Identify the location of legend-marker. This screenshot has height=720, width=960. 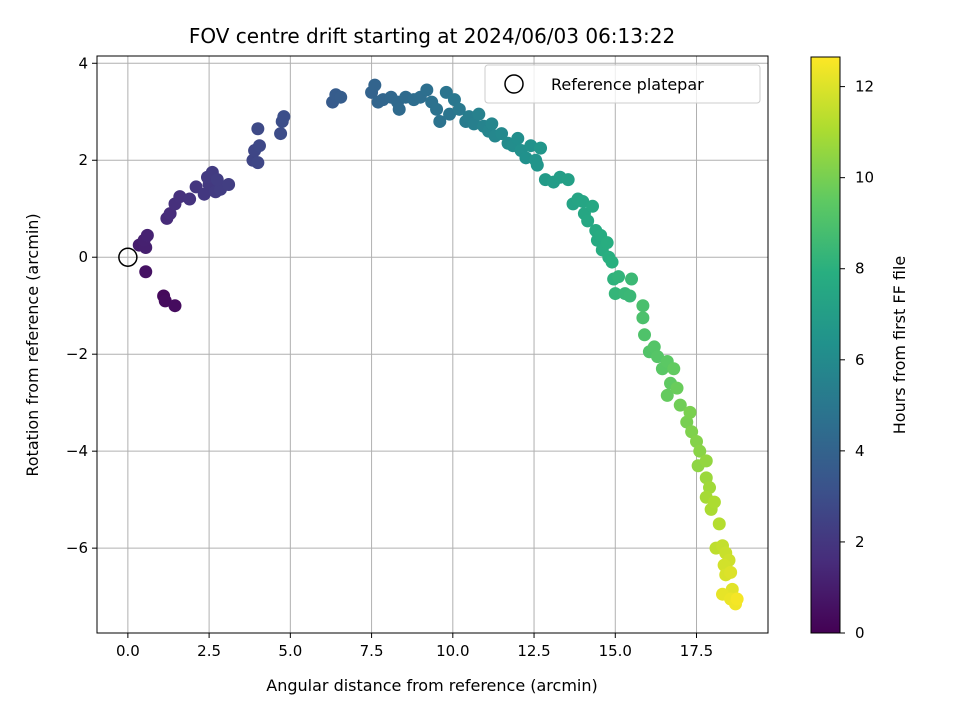
(514, 84).